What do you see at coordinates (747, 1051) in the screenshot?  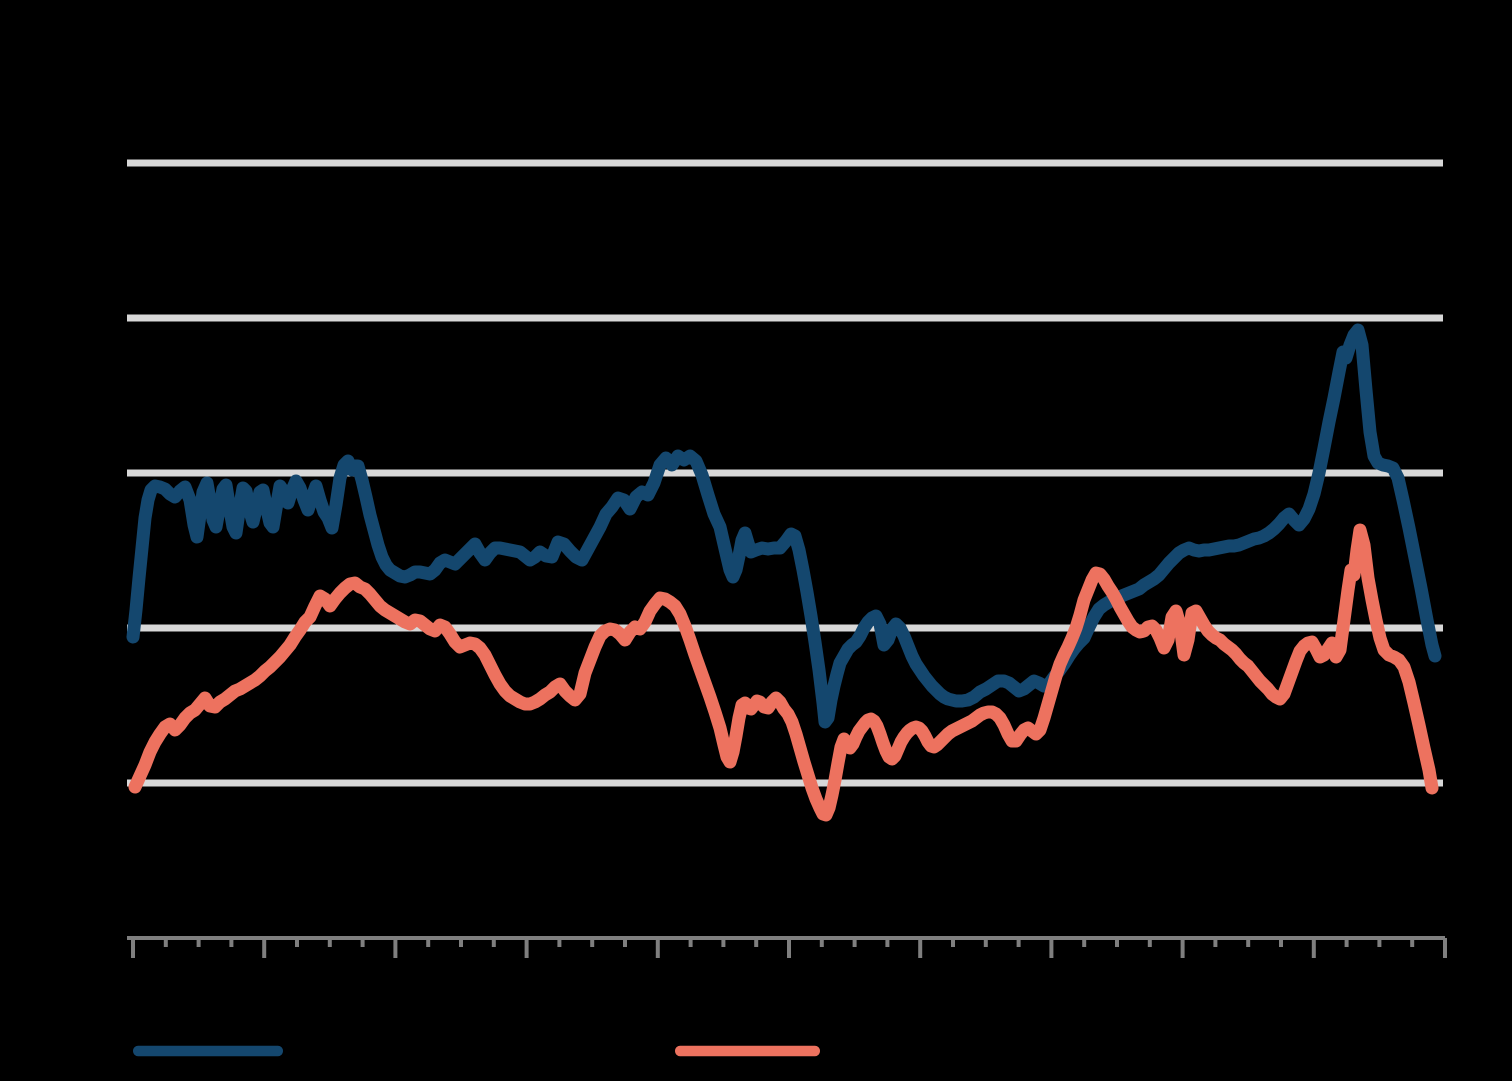 I see `legend-swatch-coral-series` at bounding box center [747, 1051].